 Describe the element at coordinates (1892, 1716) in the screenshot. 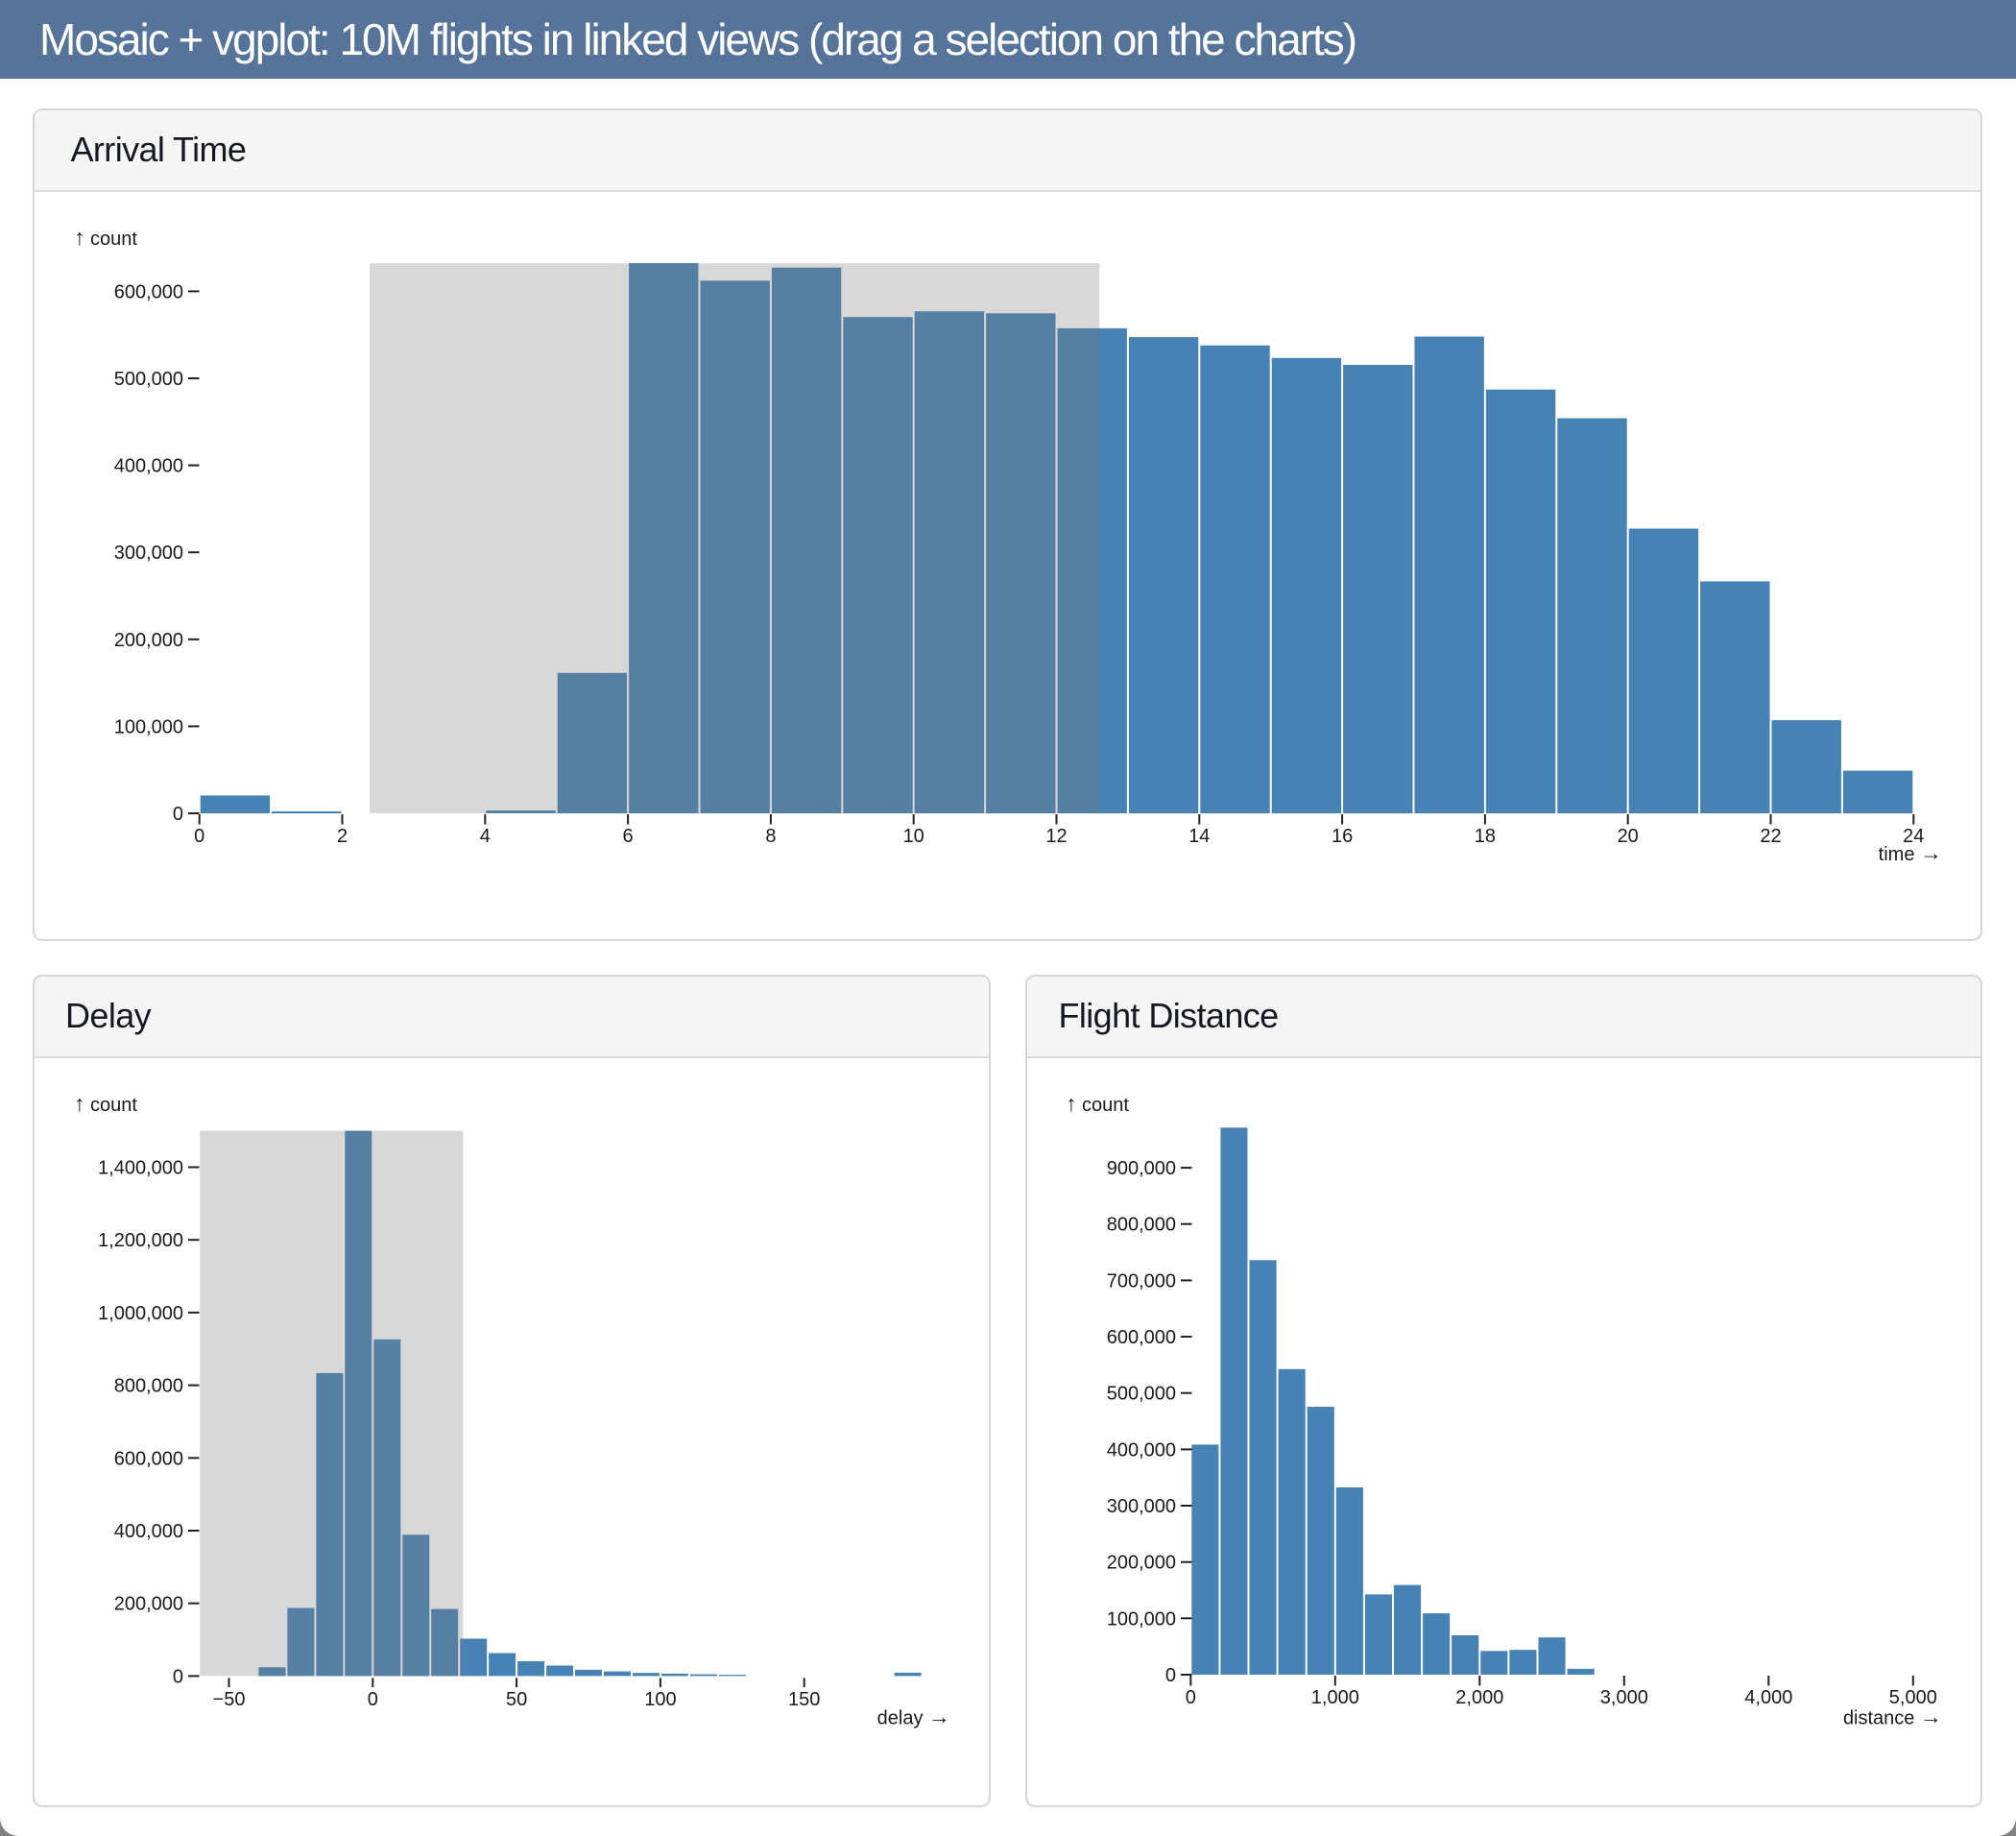

I see `svg-text: distance →` at that location.